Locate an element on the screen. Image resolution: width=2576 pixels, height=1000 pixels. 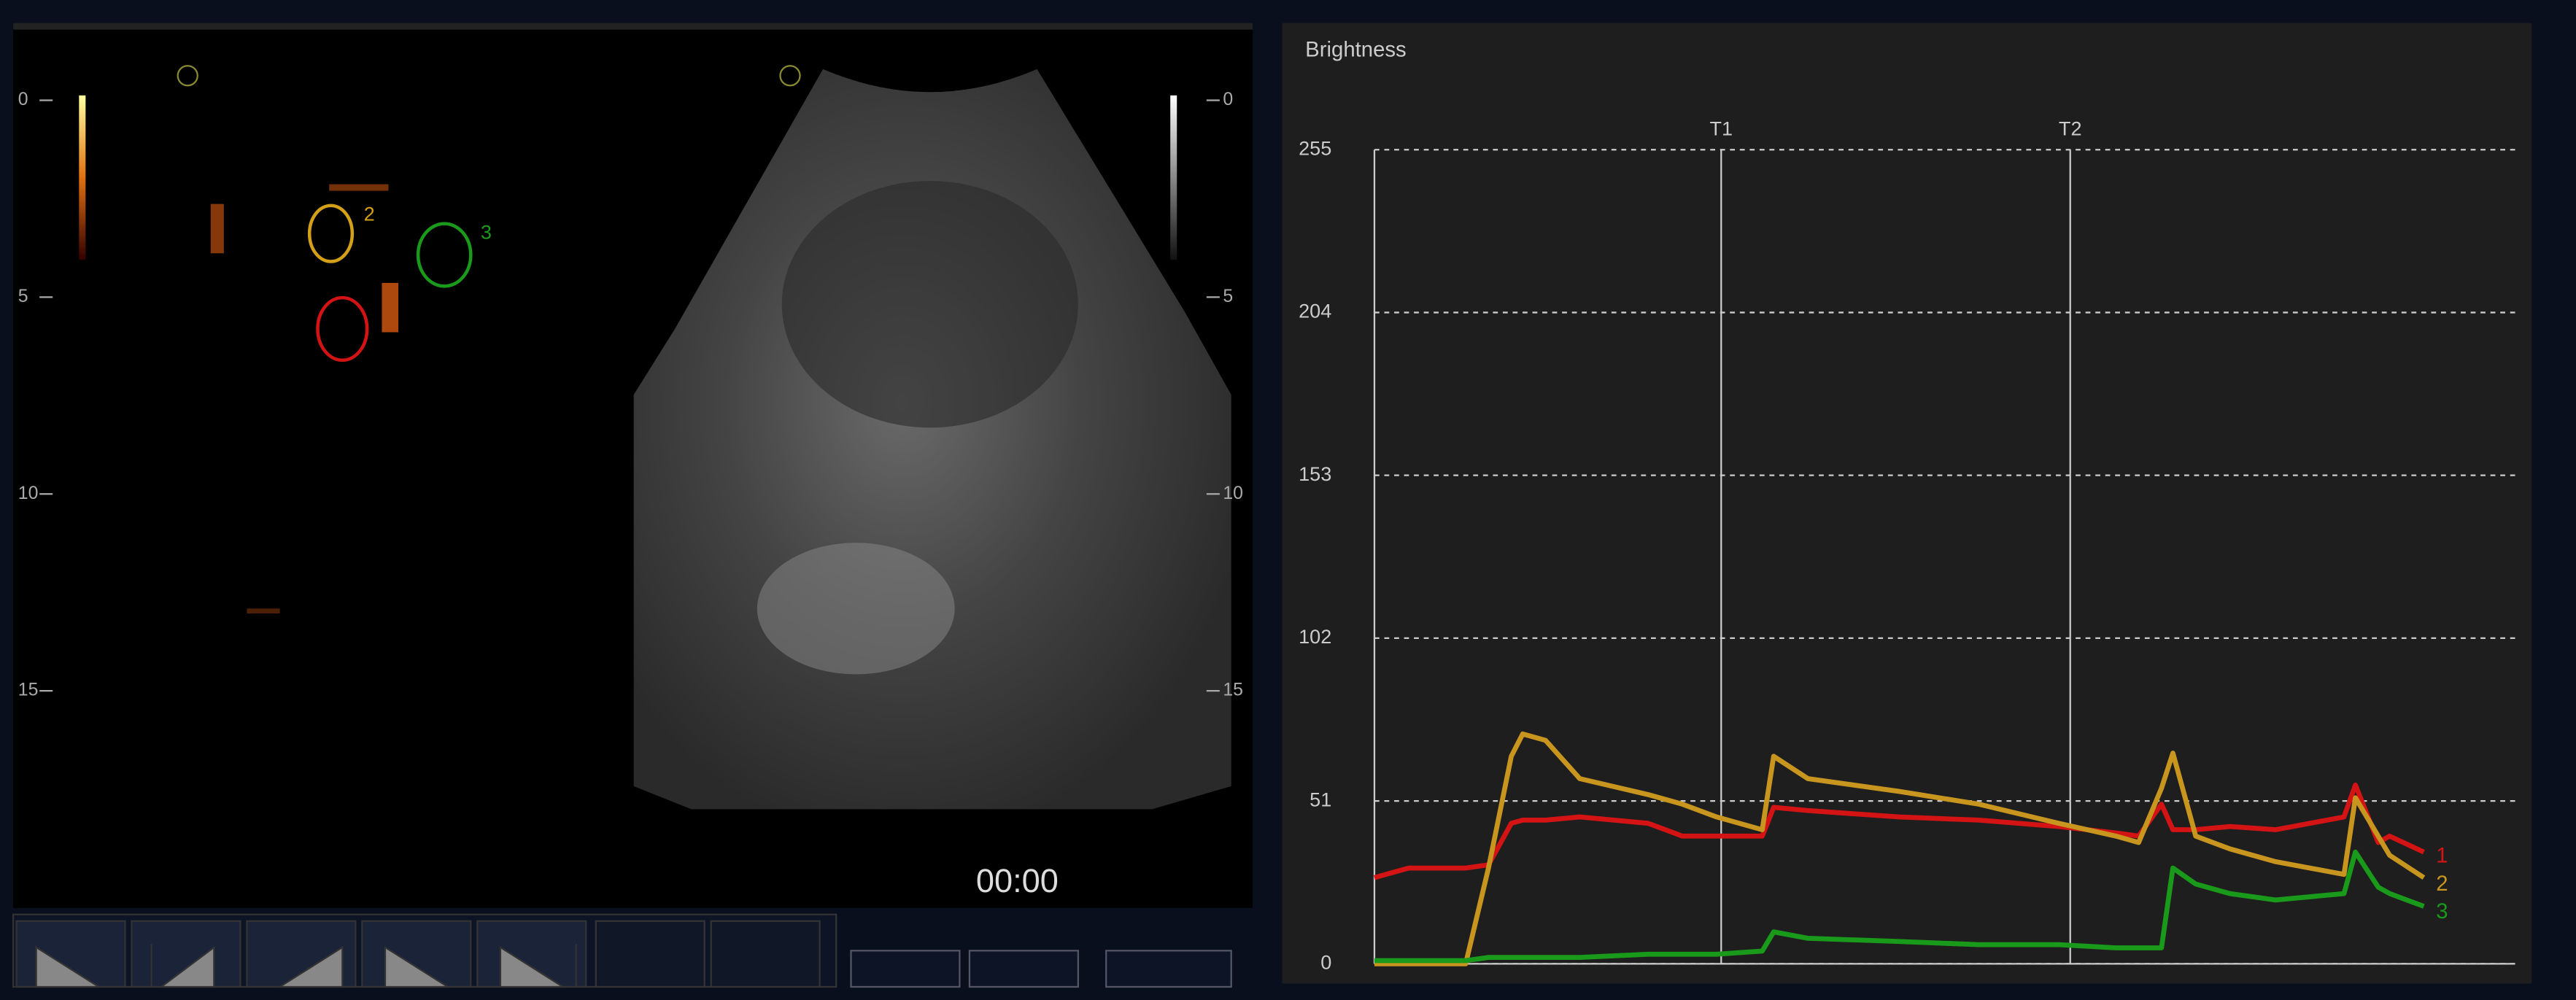
toolbar is located at coordinates (622, 951).